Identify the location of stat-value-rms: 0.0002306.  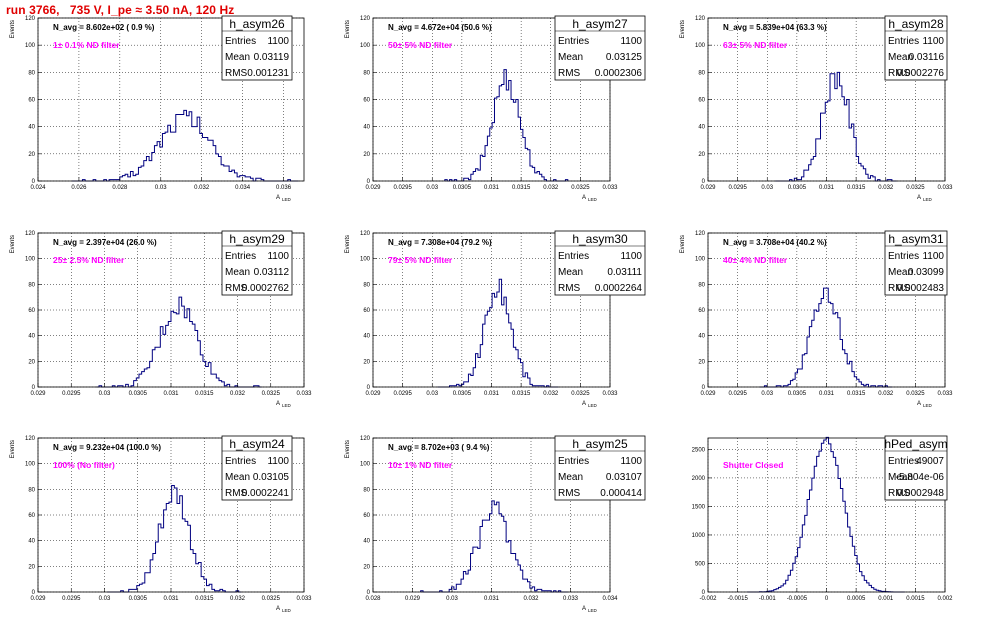
(619, 73).